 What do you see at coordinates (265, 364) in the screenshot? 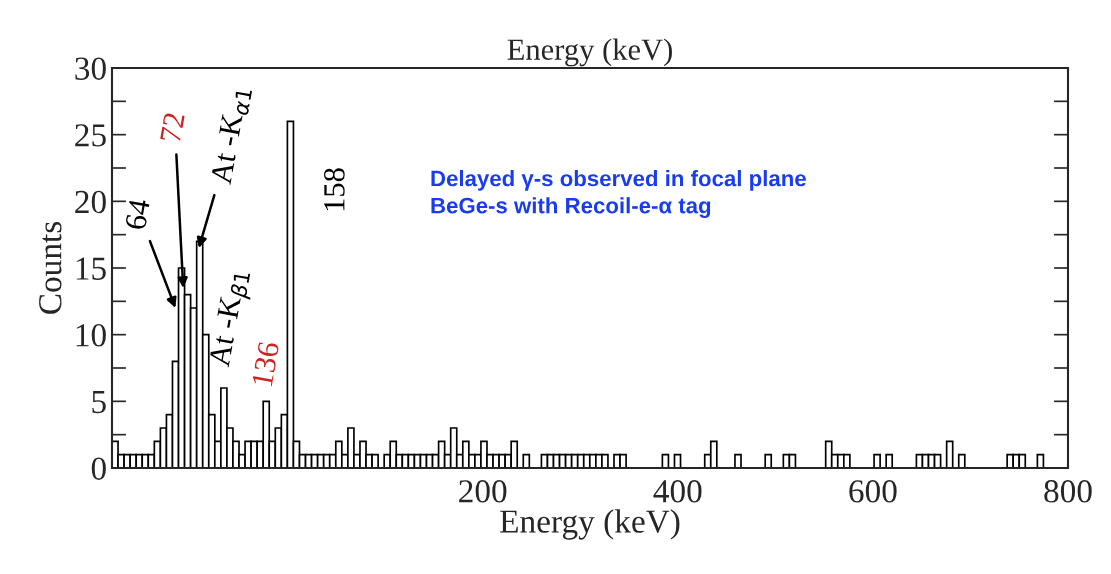
I see `annotation: 136` at bounding box center [265, 364].